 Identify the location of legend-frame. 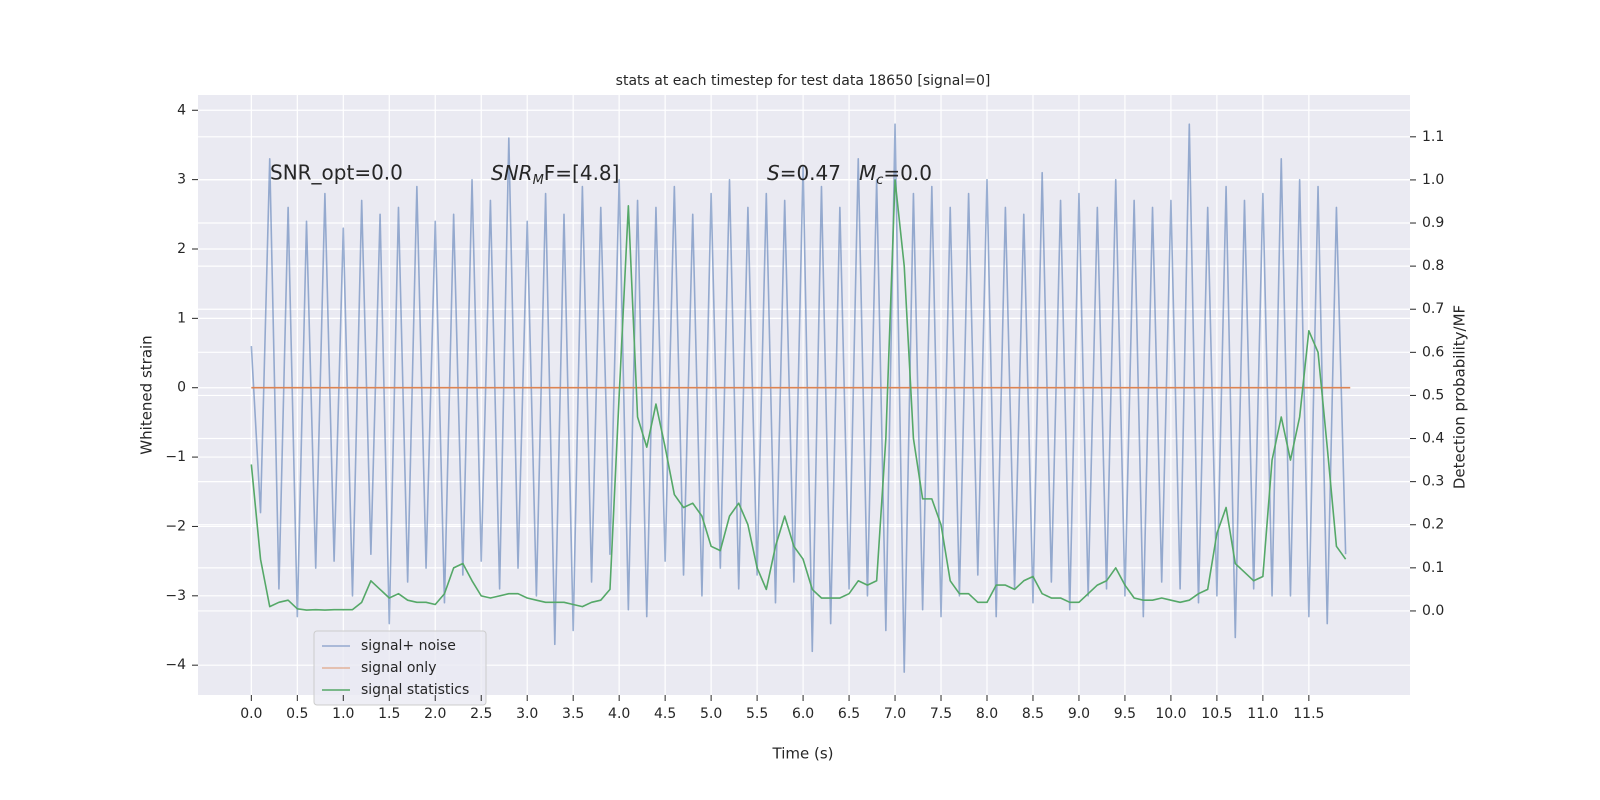
(400, 668).